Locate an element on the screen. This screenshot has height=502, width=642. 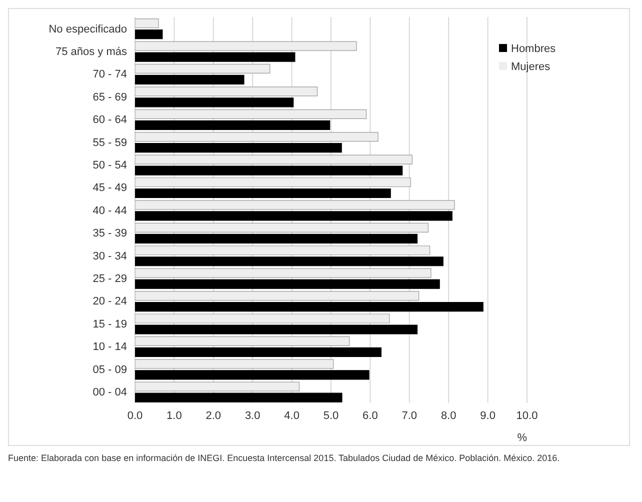
y-tick-label: 70 - 74 is located at coordinates (109, 74).